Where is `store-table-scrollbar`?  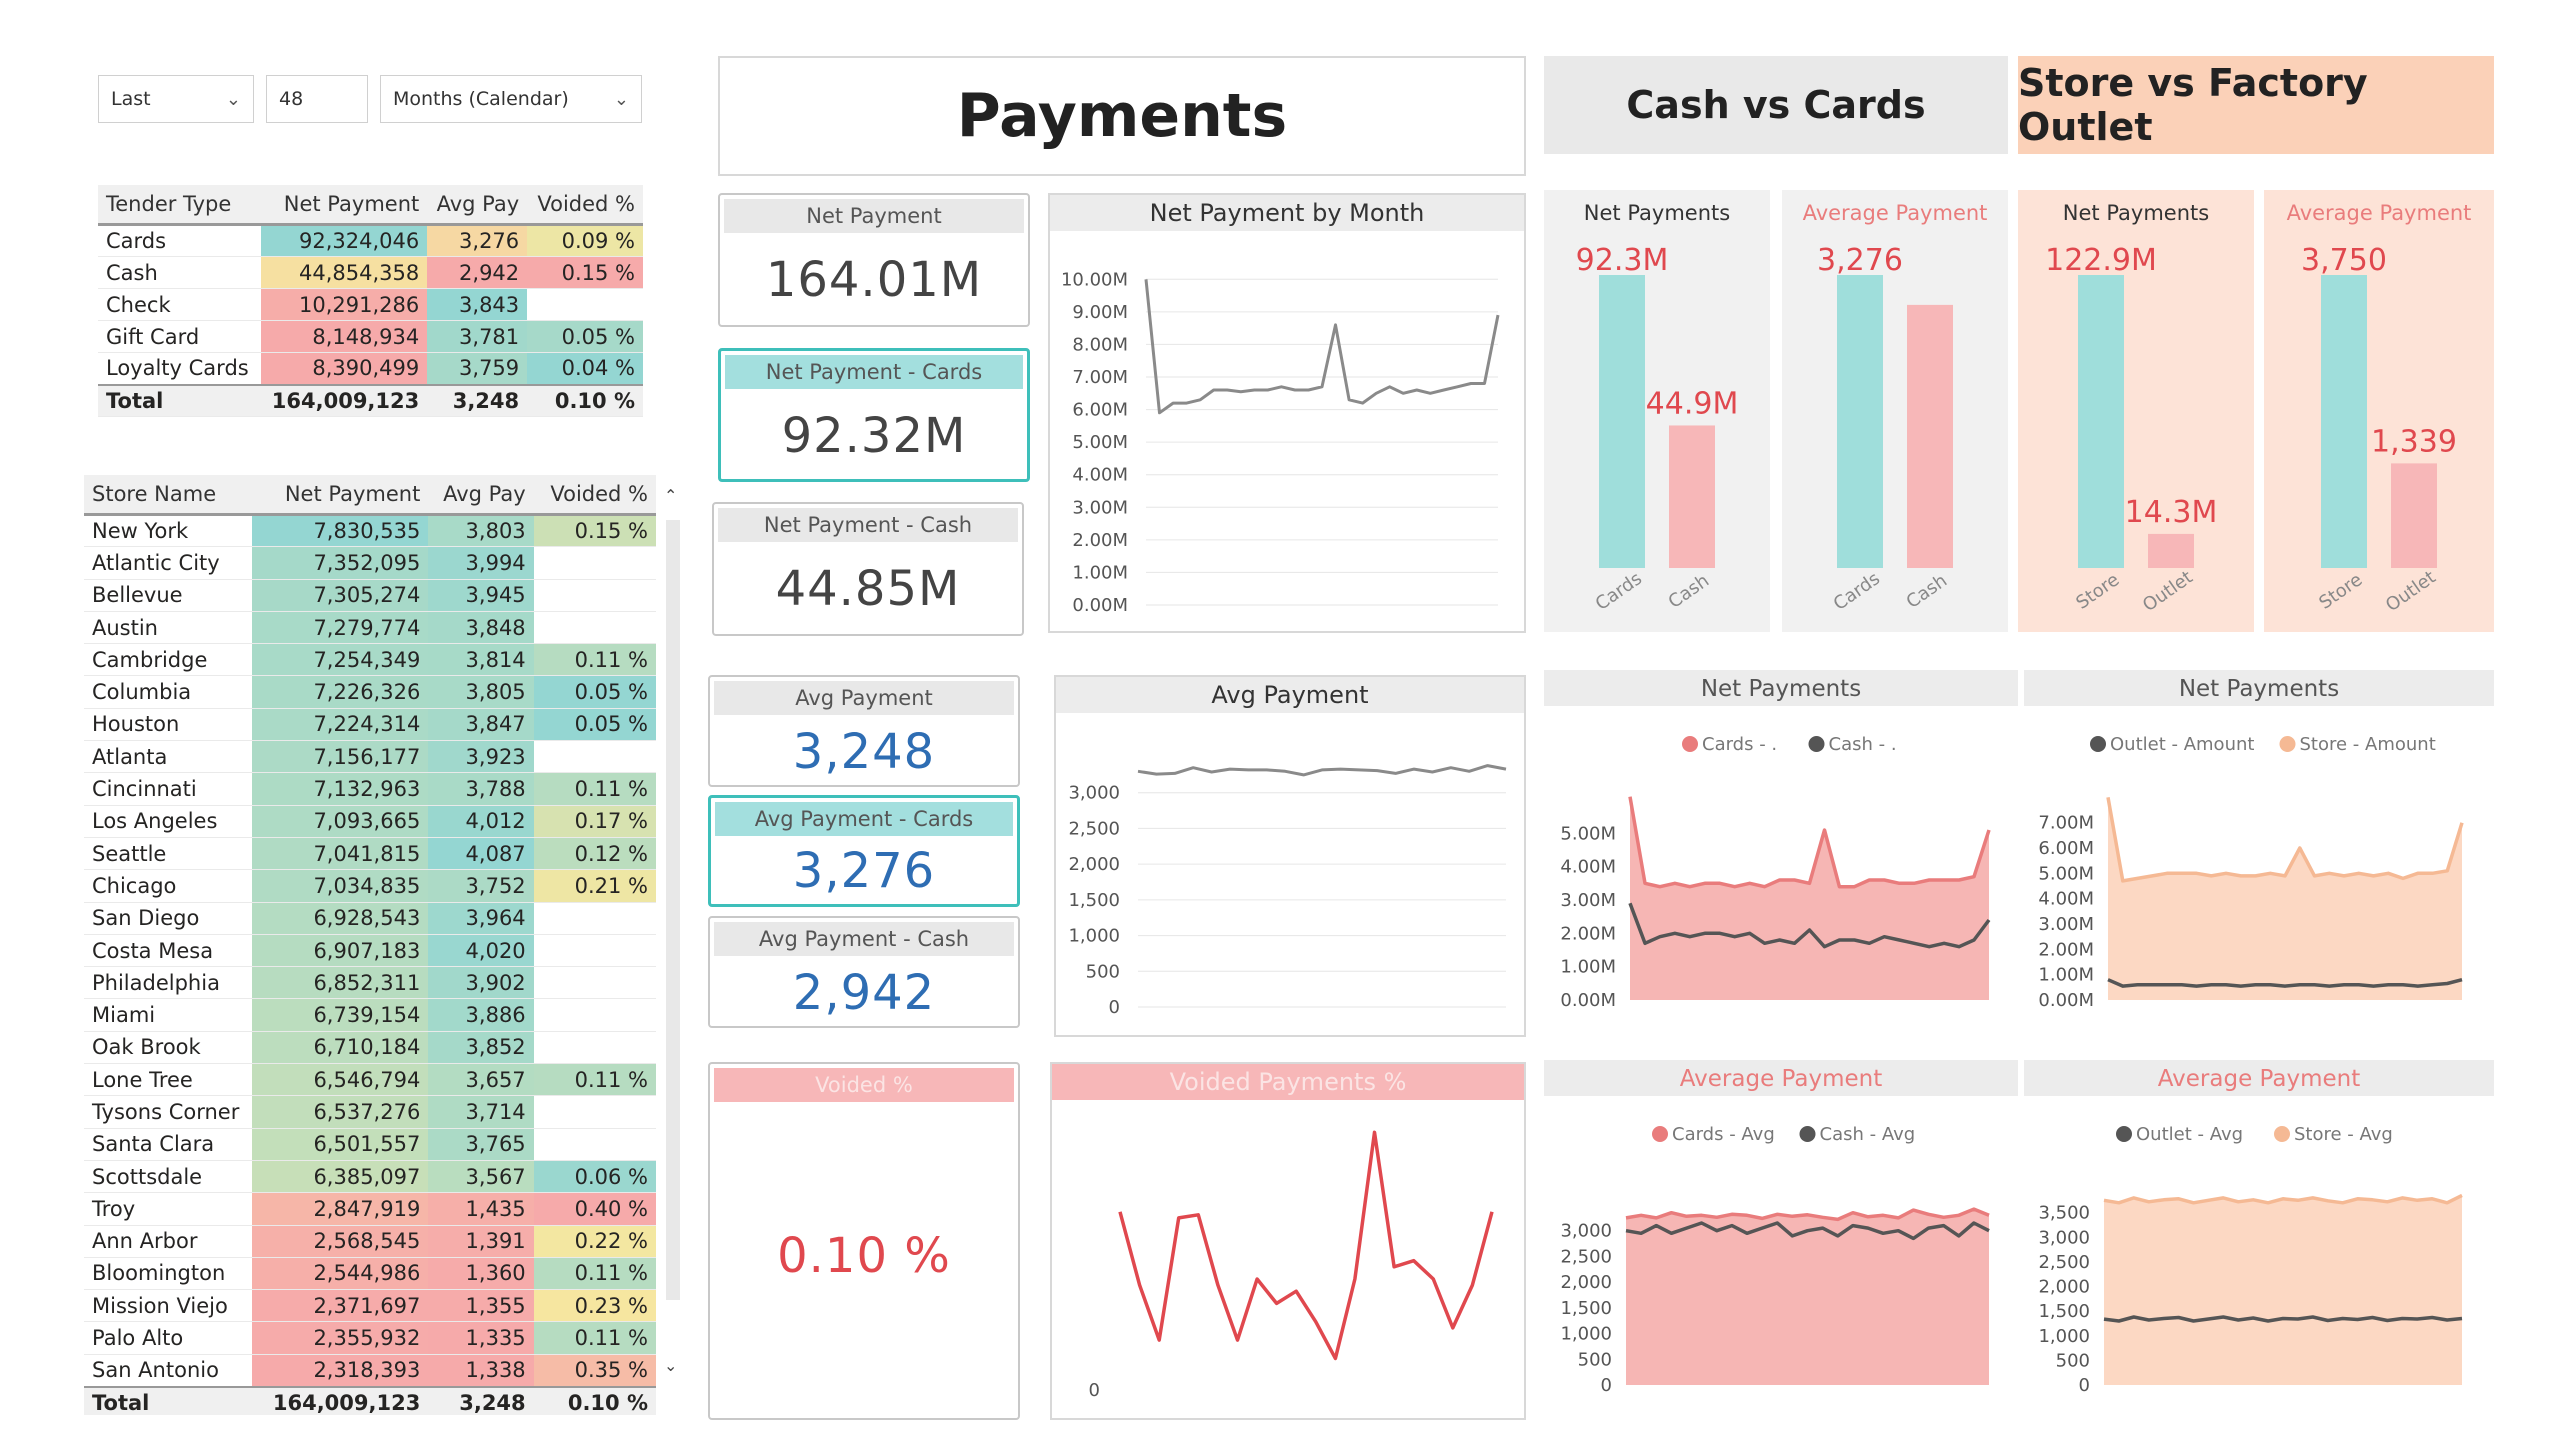 store-table-scrollbar is located at coordinates (673, 910).